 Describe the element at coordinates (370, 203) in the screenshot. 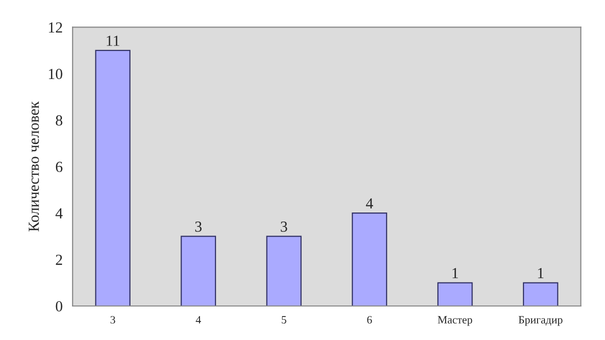

I see `data-label: 4` at that location.